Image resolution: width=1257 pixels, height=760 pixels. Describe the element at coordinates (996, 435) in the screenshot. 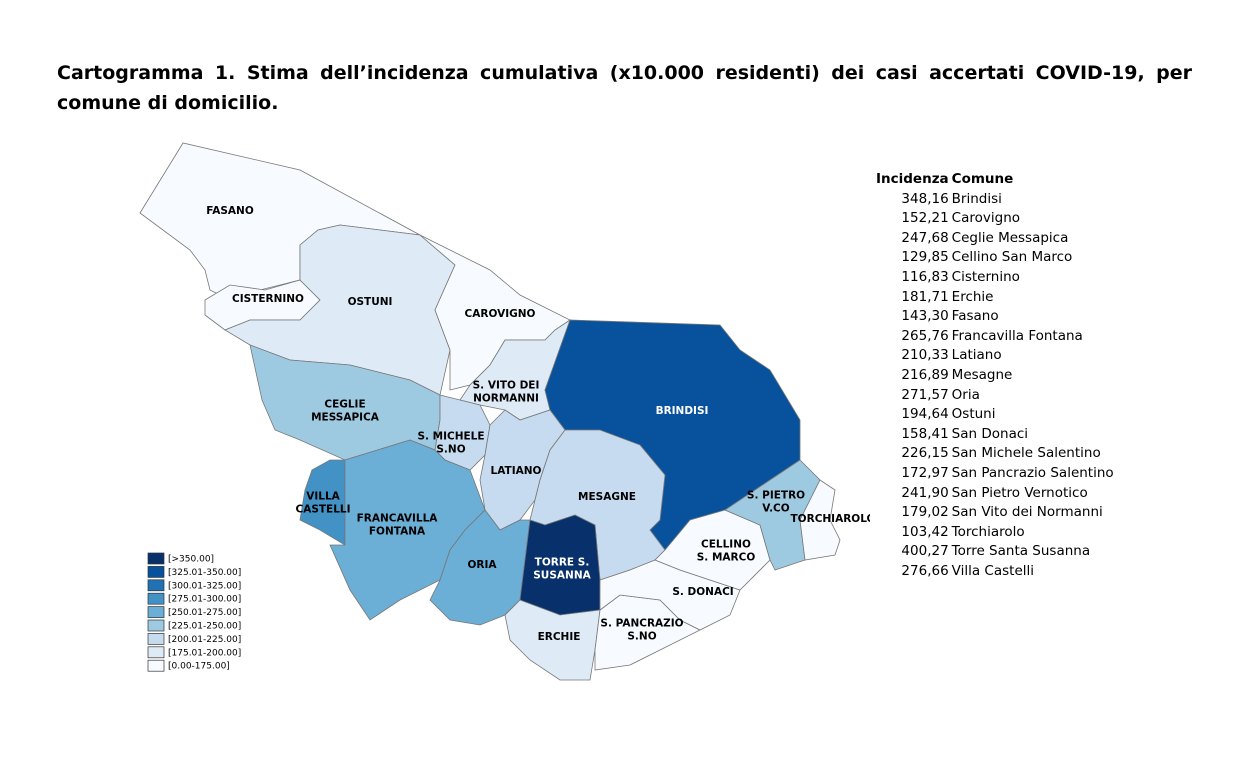

I see `table-row: 158,41 San Donaci` at that location.